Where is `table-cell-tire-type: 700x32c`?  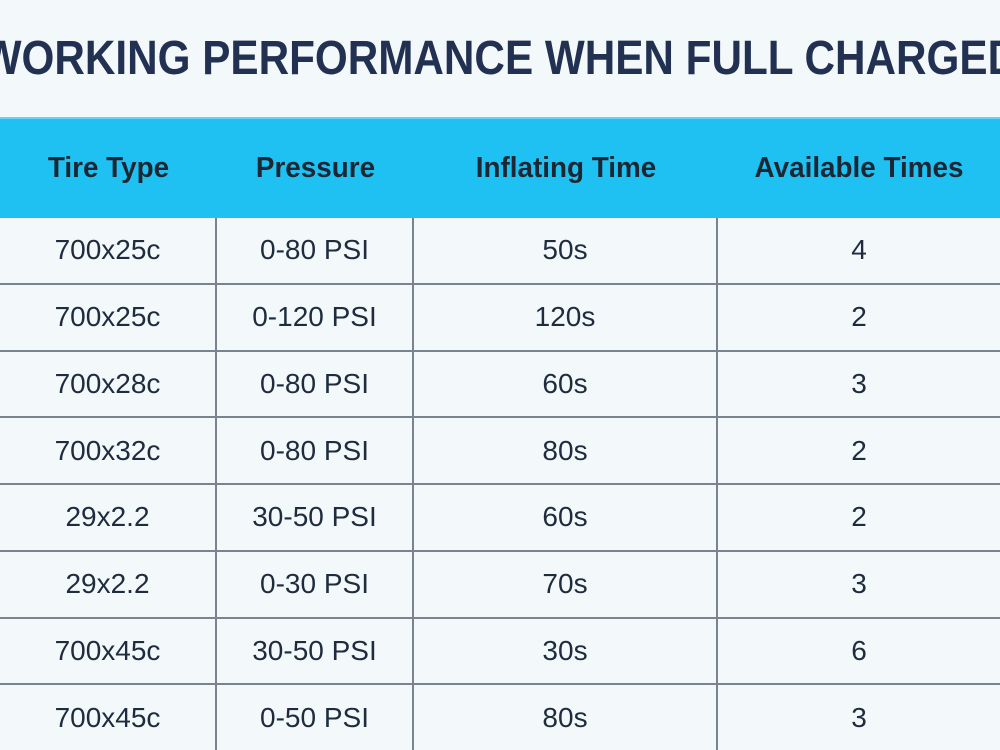
table-cell-tire-type: 700x32c is located at coordinates (108, 450).